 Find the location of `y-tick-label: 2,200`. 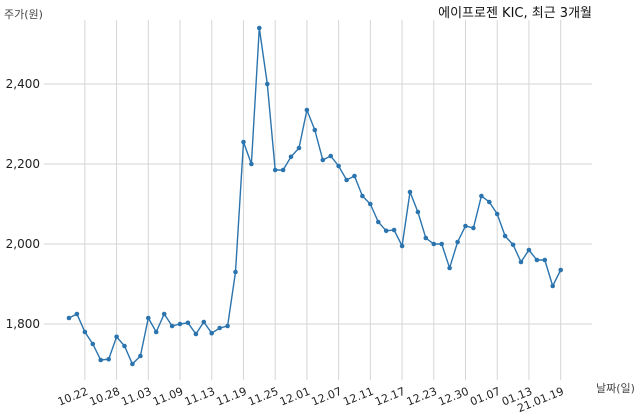

y-tick-label: 2,200 is located at coordinates (23, 164).